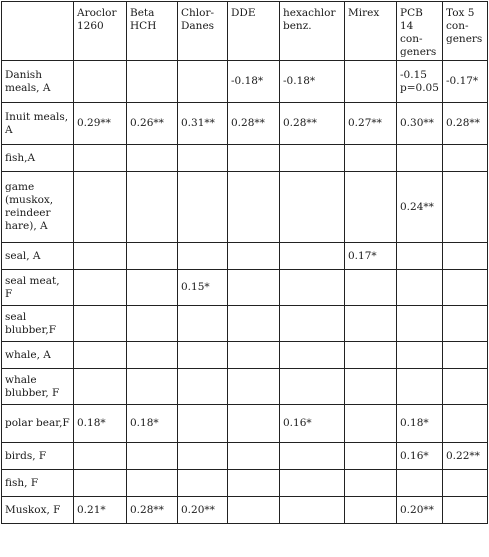 The width and height of the screenshot is (489, 557). I want to click on column-header: Mirex, so click(370, 31).